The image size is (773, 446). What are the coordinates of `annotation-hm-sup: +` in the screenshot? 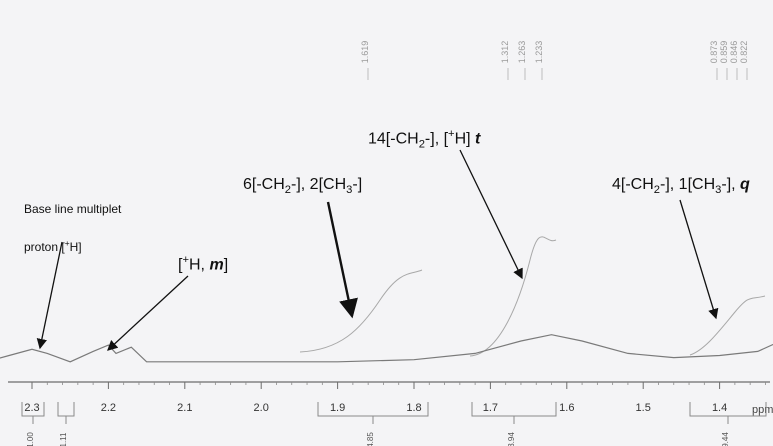 It's located at (185, 260).